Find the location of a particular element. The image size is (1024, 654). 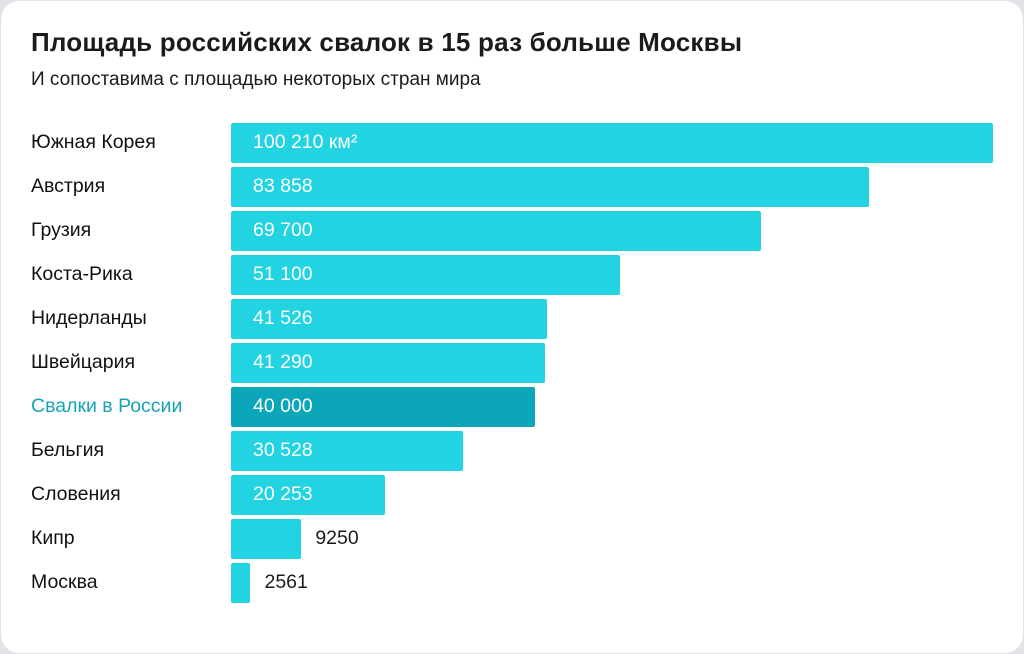

bar-area: 20 253 is located at coordinates (612, 494).